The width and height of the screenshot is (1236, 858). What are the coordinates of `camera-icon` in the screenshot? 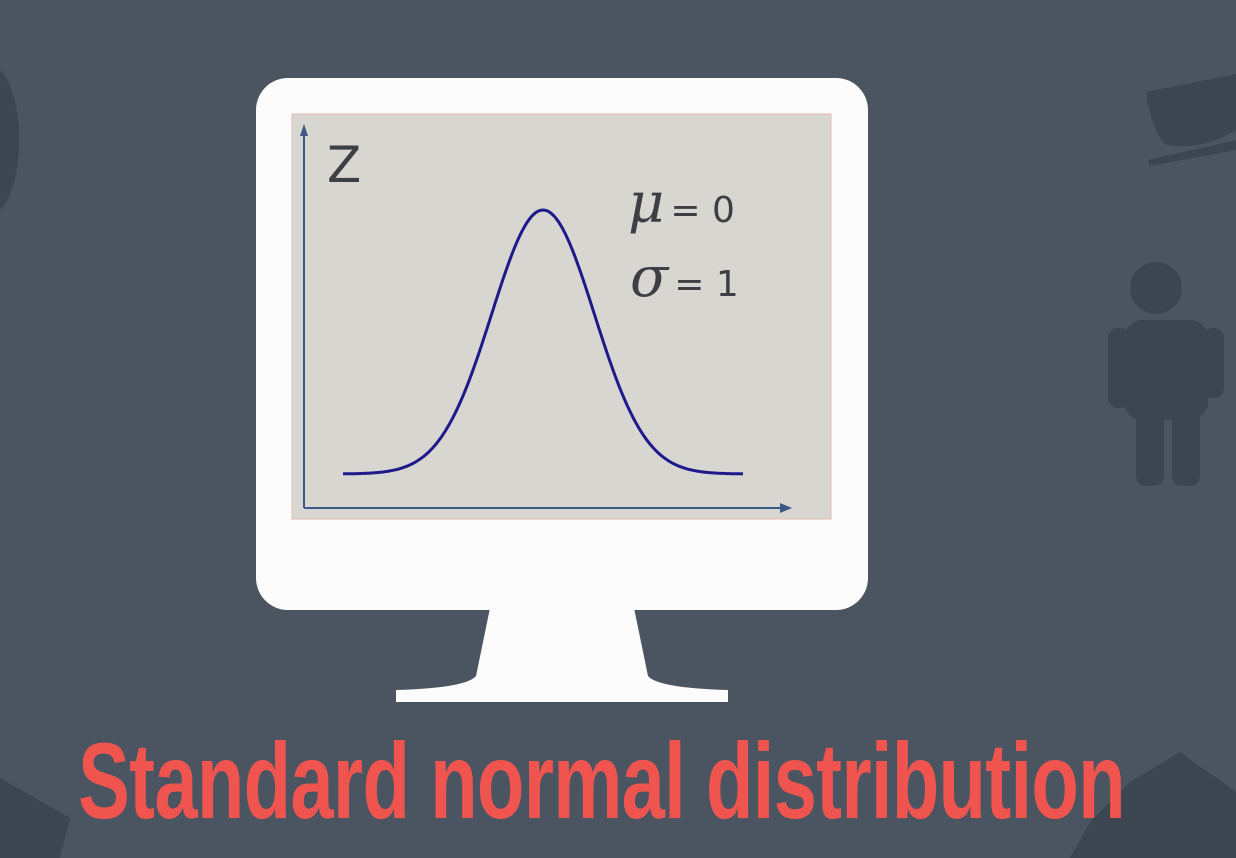 It's located at (35, 818).